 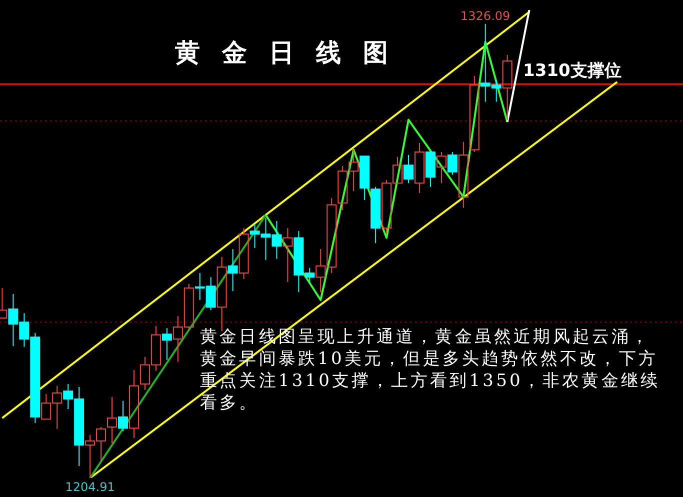 What do you see at coordinates (572, 71) in the screenshot?
I see `ref-line-label: 1310支撑位` at bounding box center [572, 71].